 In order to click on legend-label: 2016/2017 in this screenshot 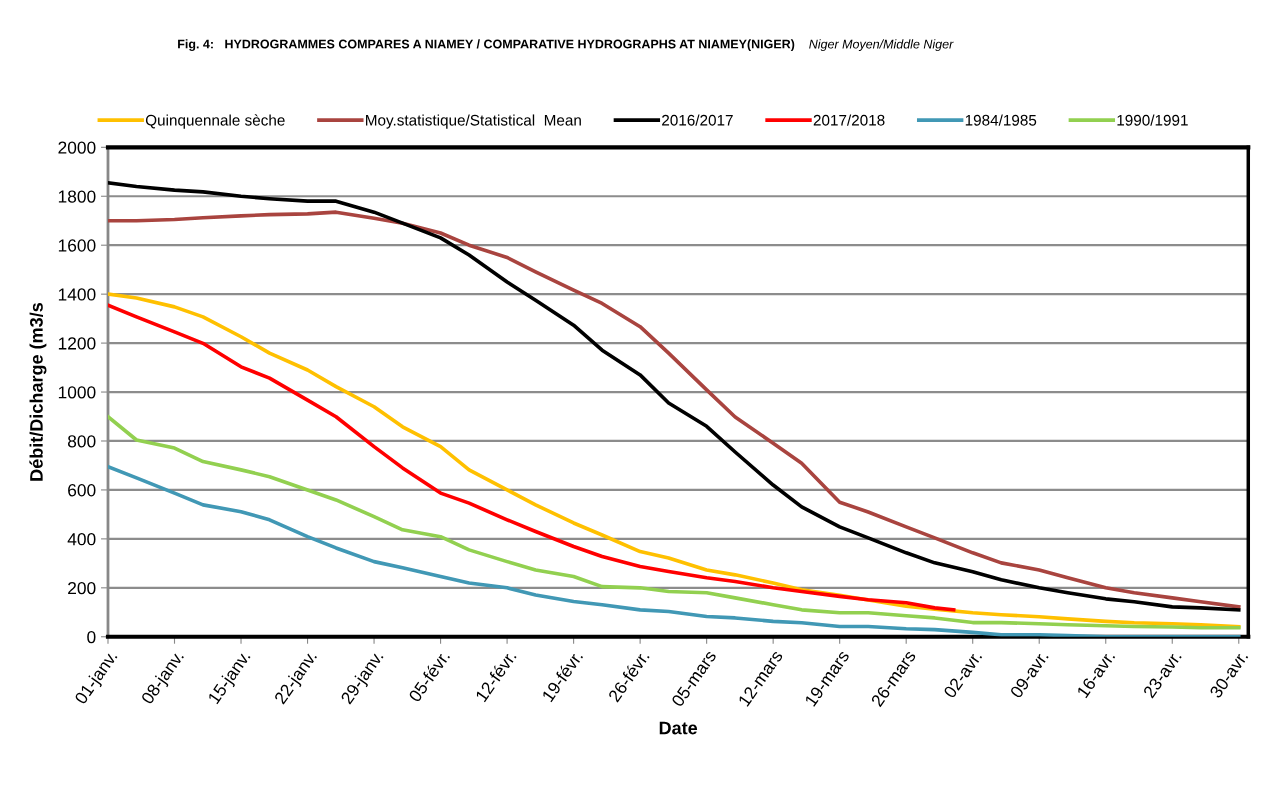, I will do `click(697, 120)`.